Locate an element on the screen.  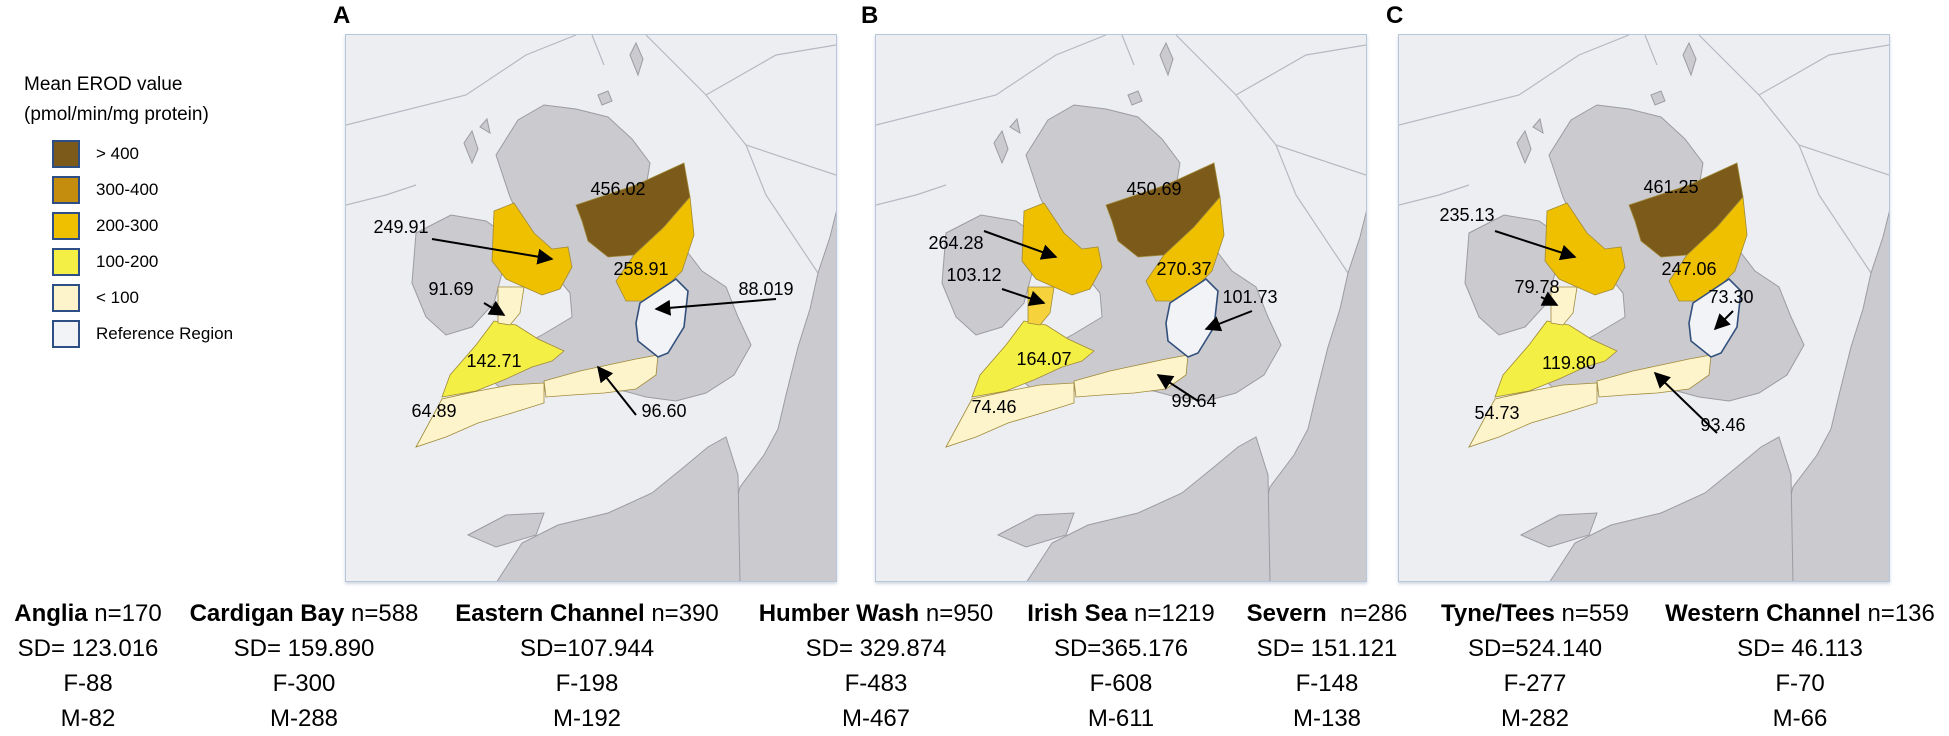
value-label-western: 54.73 is located at coordinates (1496, 413).